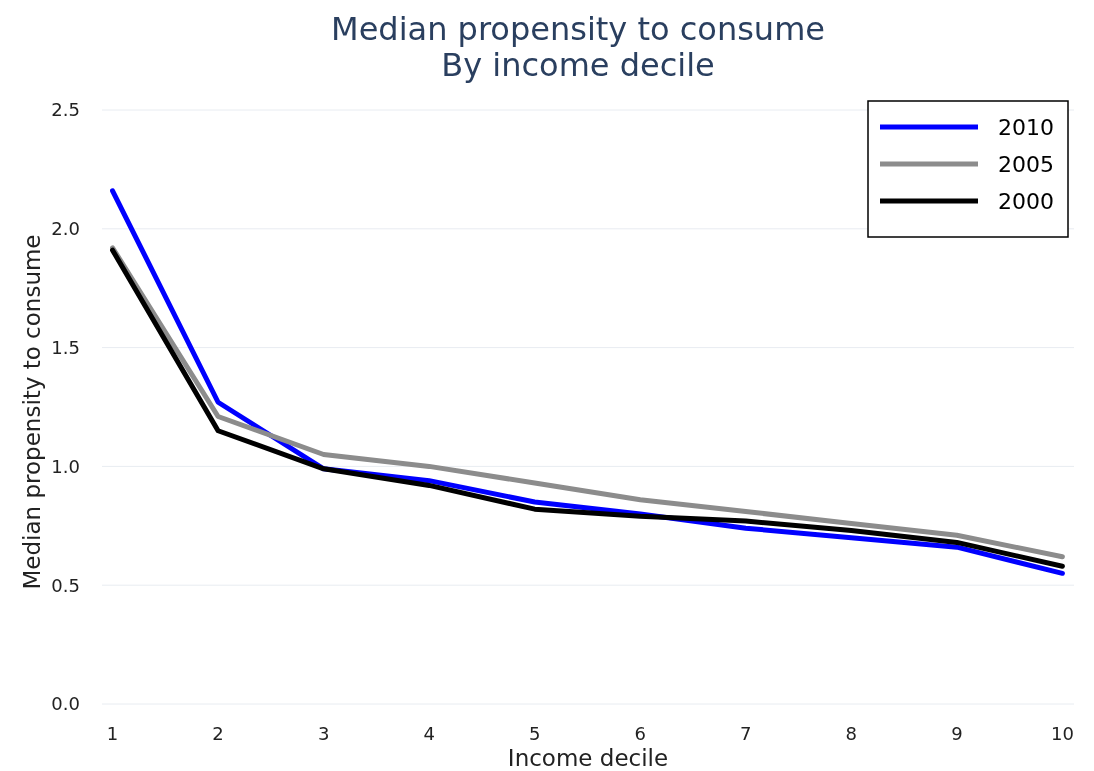  I want to click on x-tick-label: 7, so click(746, 733).